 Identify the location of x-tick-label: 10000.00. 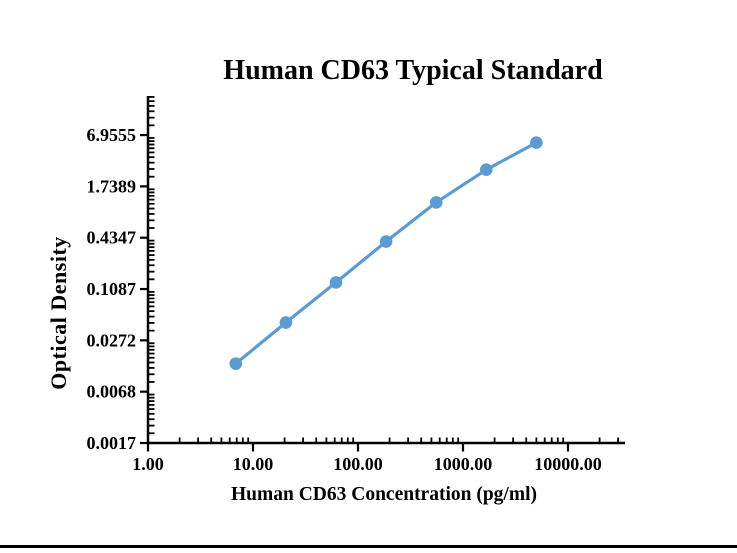
(568, 464).